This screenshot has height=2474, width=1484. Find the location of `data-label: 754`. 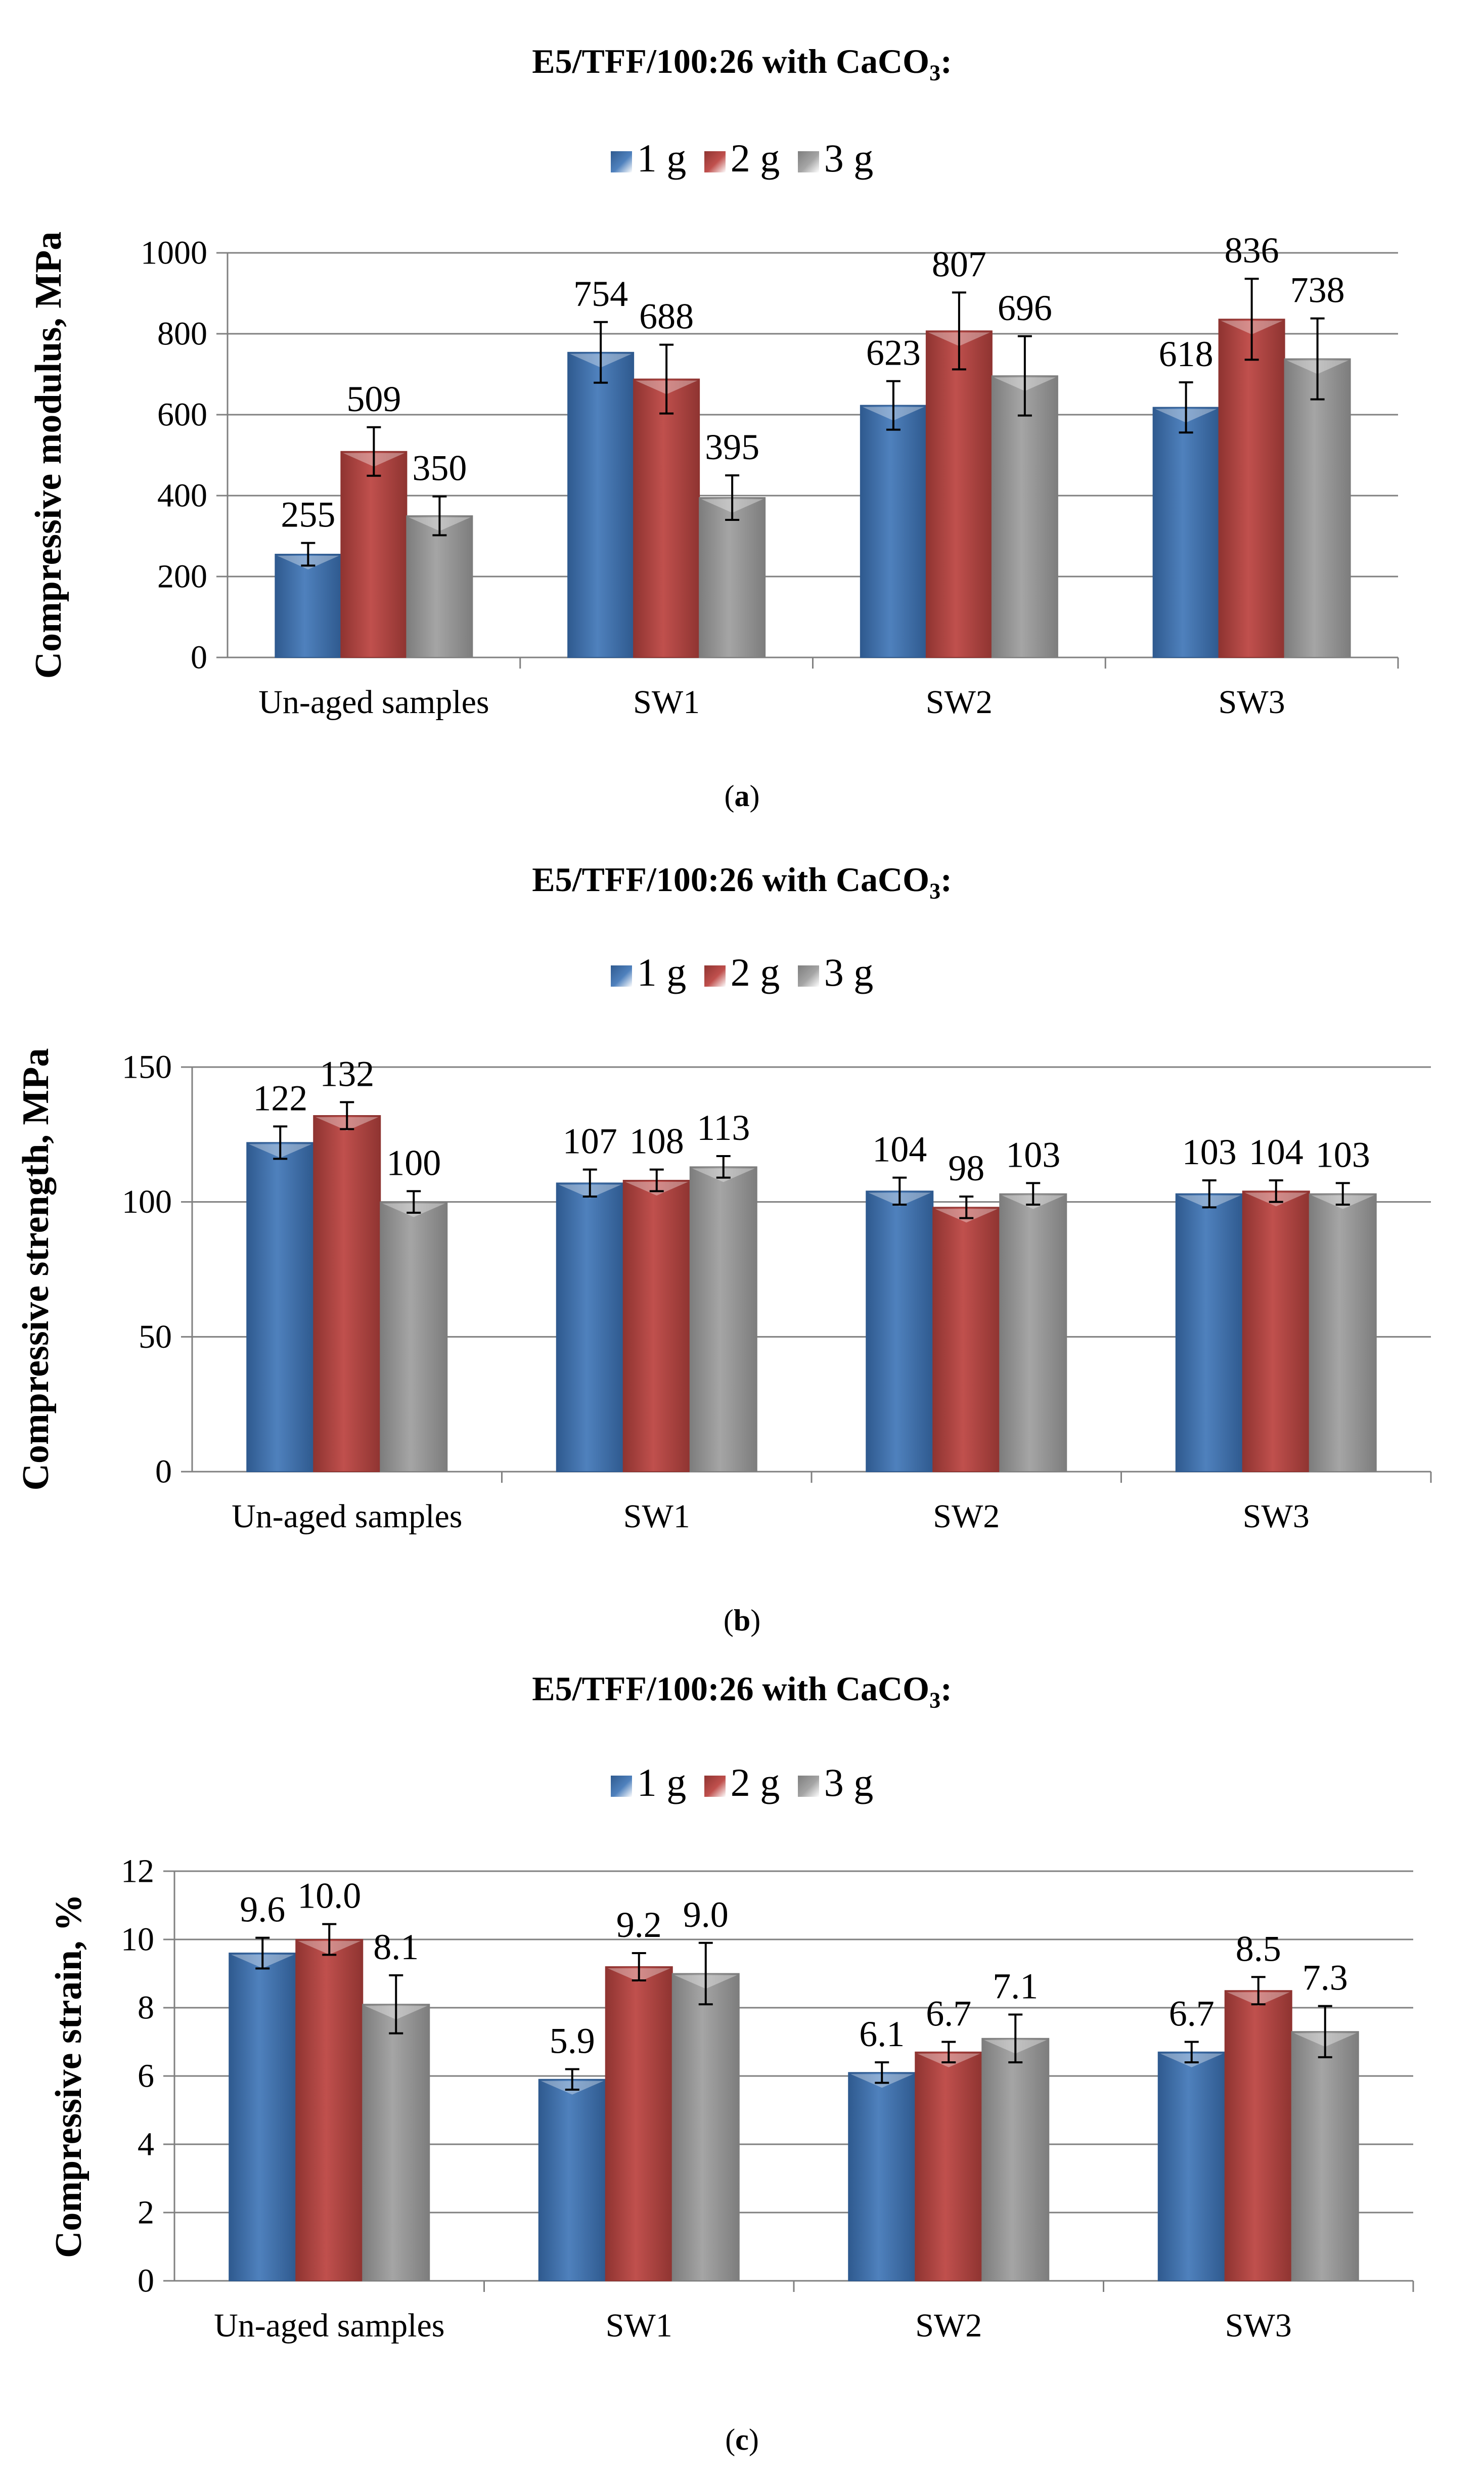

data-label: 754 is located at coordinates (600, 294).